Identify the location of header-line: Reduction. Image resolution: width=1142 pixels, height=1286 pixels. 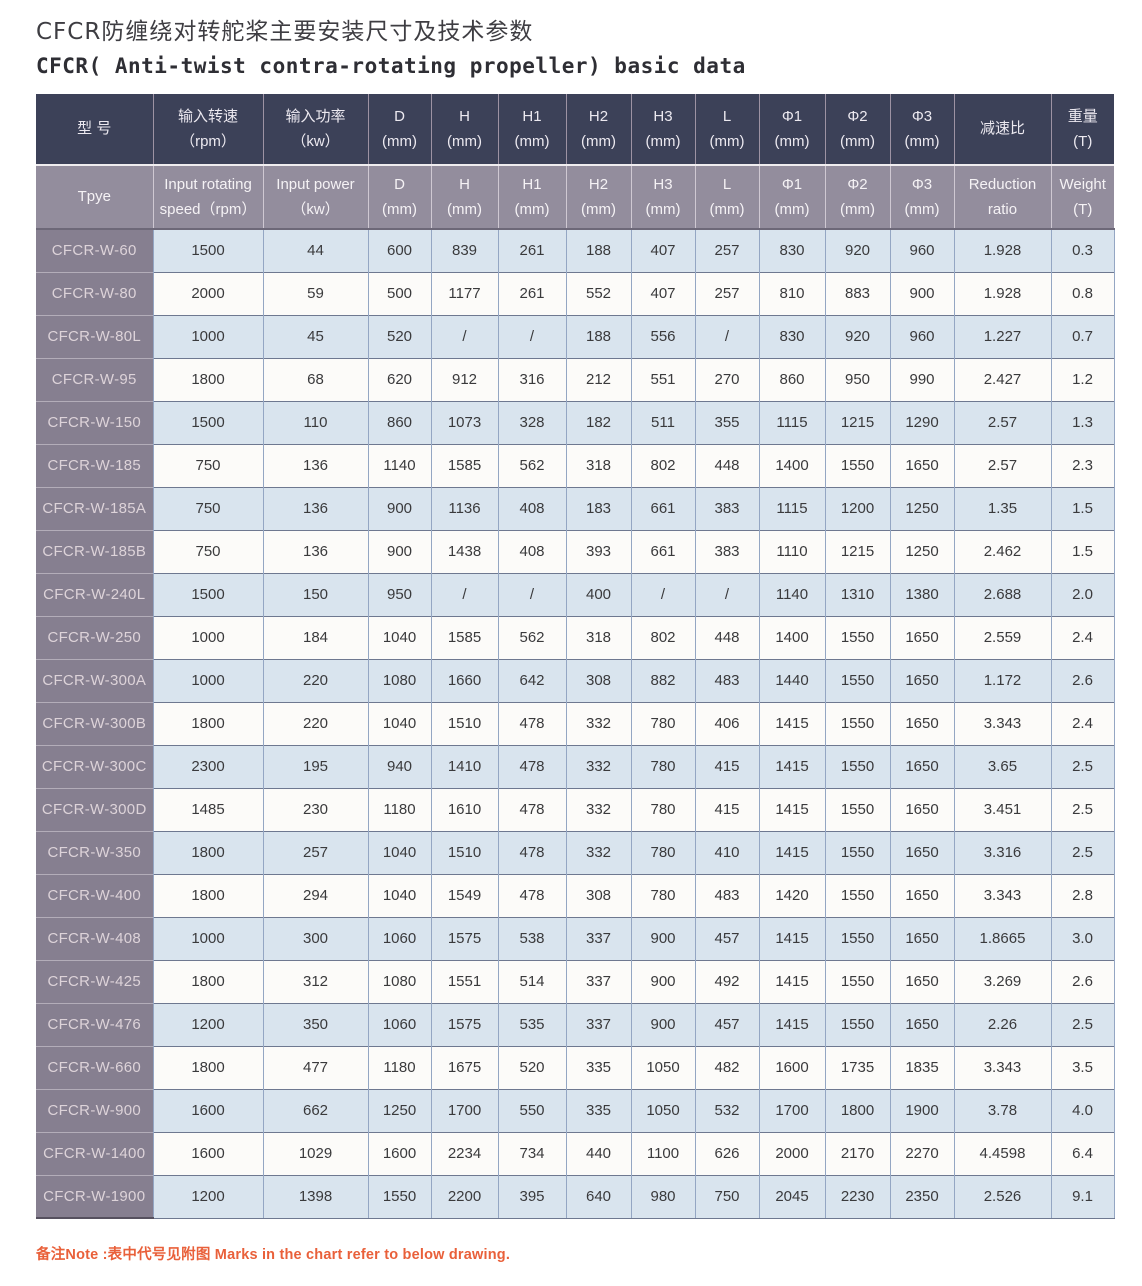
(1002, 184).